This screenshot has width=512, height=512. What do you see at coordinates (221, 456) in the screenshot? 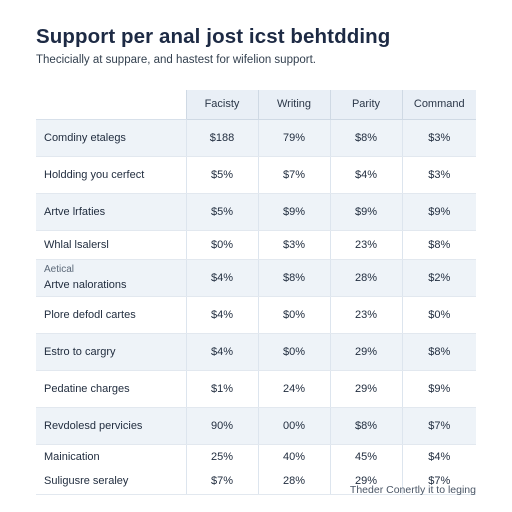
I see `table-cell: 25%` at bounding box center [221, 456].